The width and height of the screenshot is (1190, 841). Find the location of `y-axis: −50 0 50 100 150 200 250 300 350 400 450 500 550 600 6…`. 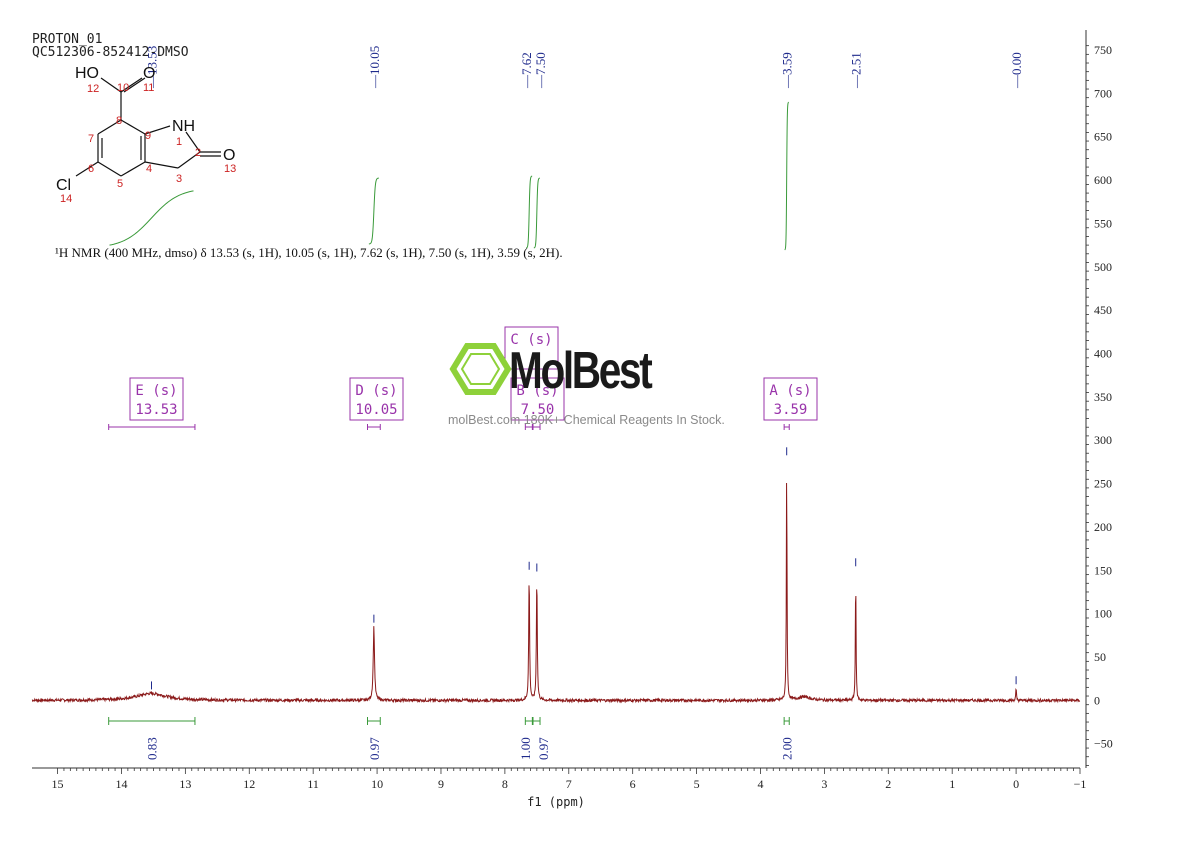

y-axis: −50 0 50 100 150 200 250 300 350 400 450 500 550 600 6… is located at coordinates (1099, 399).